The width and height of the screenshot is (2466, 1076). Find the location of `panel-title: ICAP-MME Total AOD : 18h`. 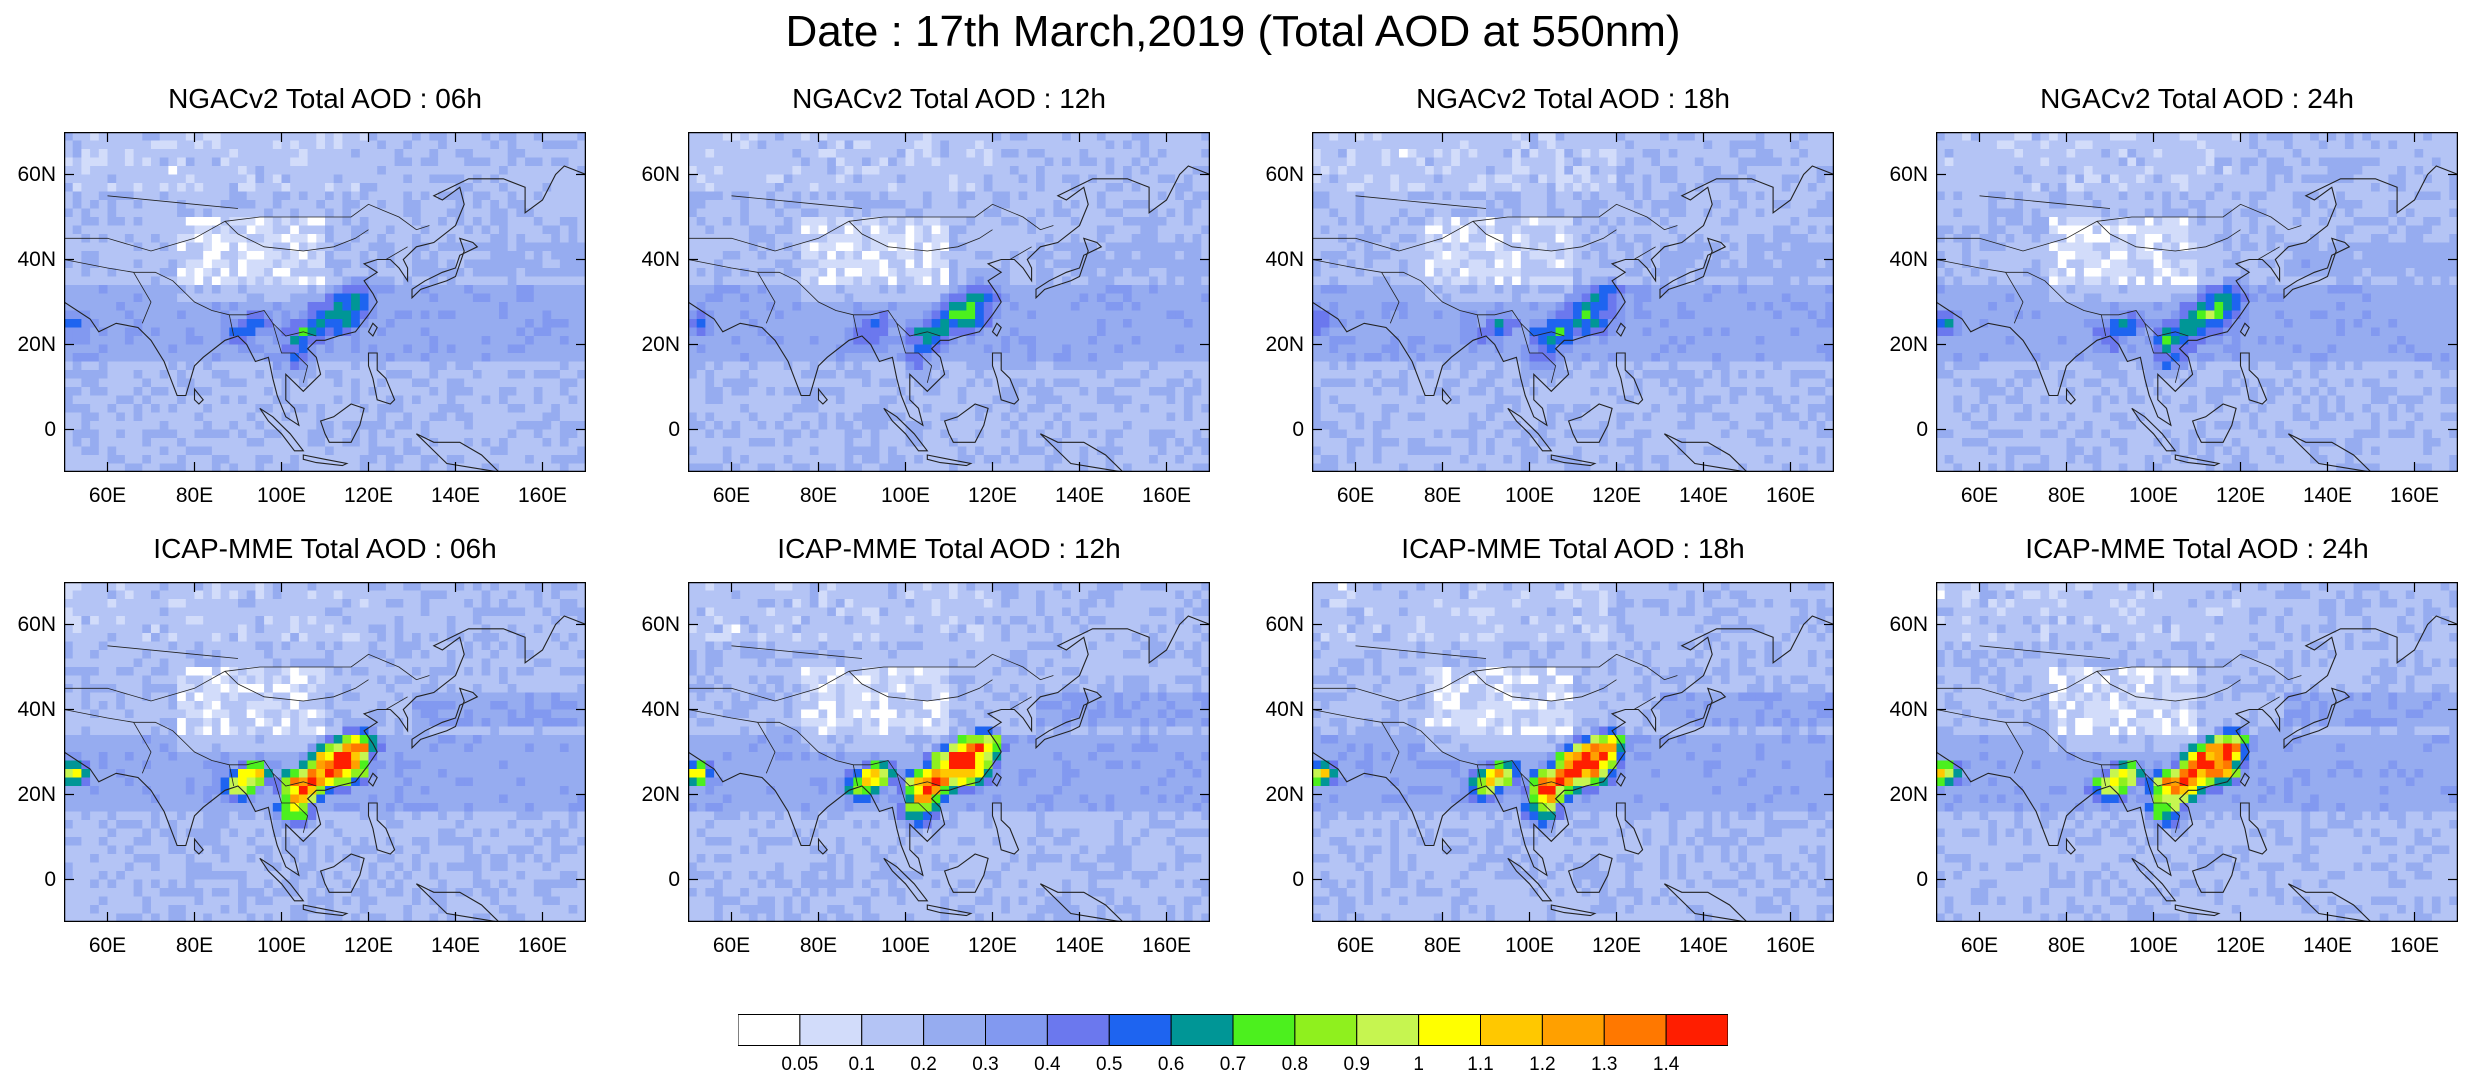

panel-title: ICAP-MME Total AOD : 18h is located at coordinates (1573, 549).